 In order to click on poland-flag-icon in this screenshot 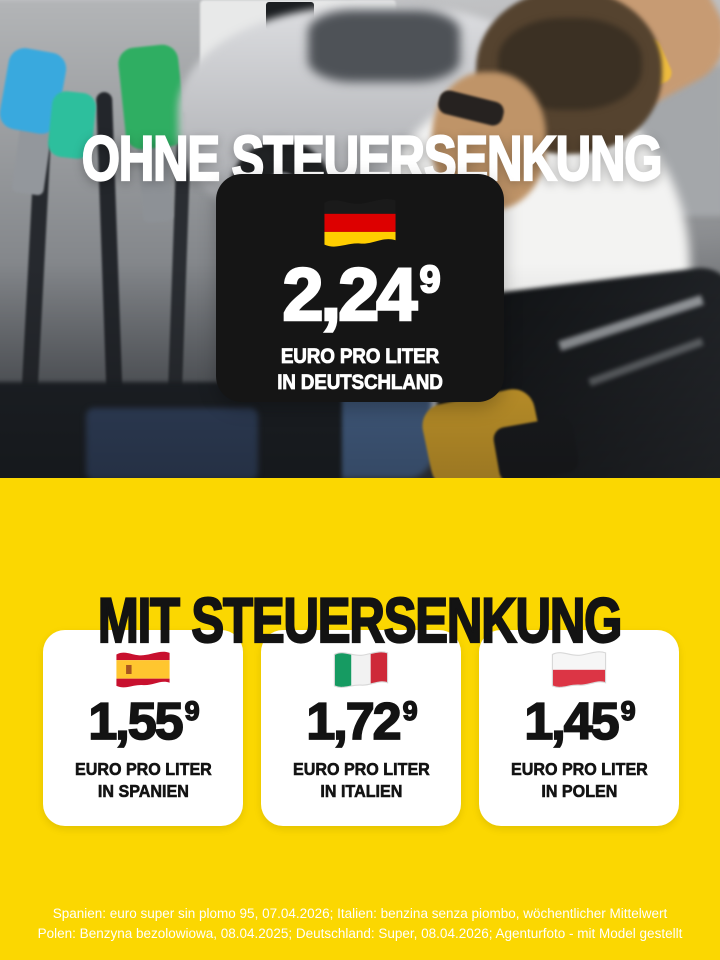, I will do `click(579, 669)`.